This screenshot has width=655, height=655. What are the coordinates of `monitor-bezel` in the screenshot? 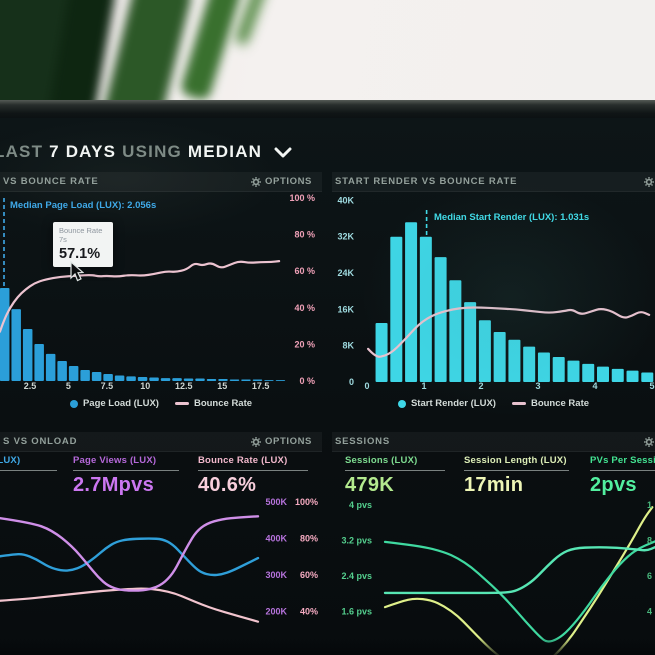 It's located at (327, 110).